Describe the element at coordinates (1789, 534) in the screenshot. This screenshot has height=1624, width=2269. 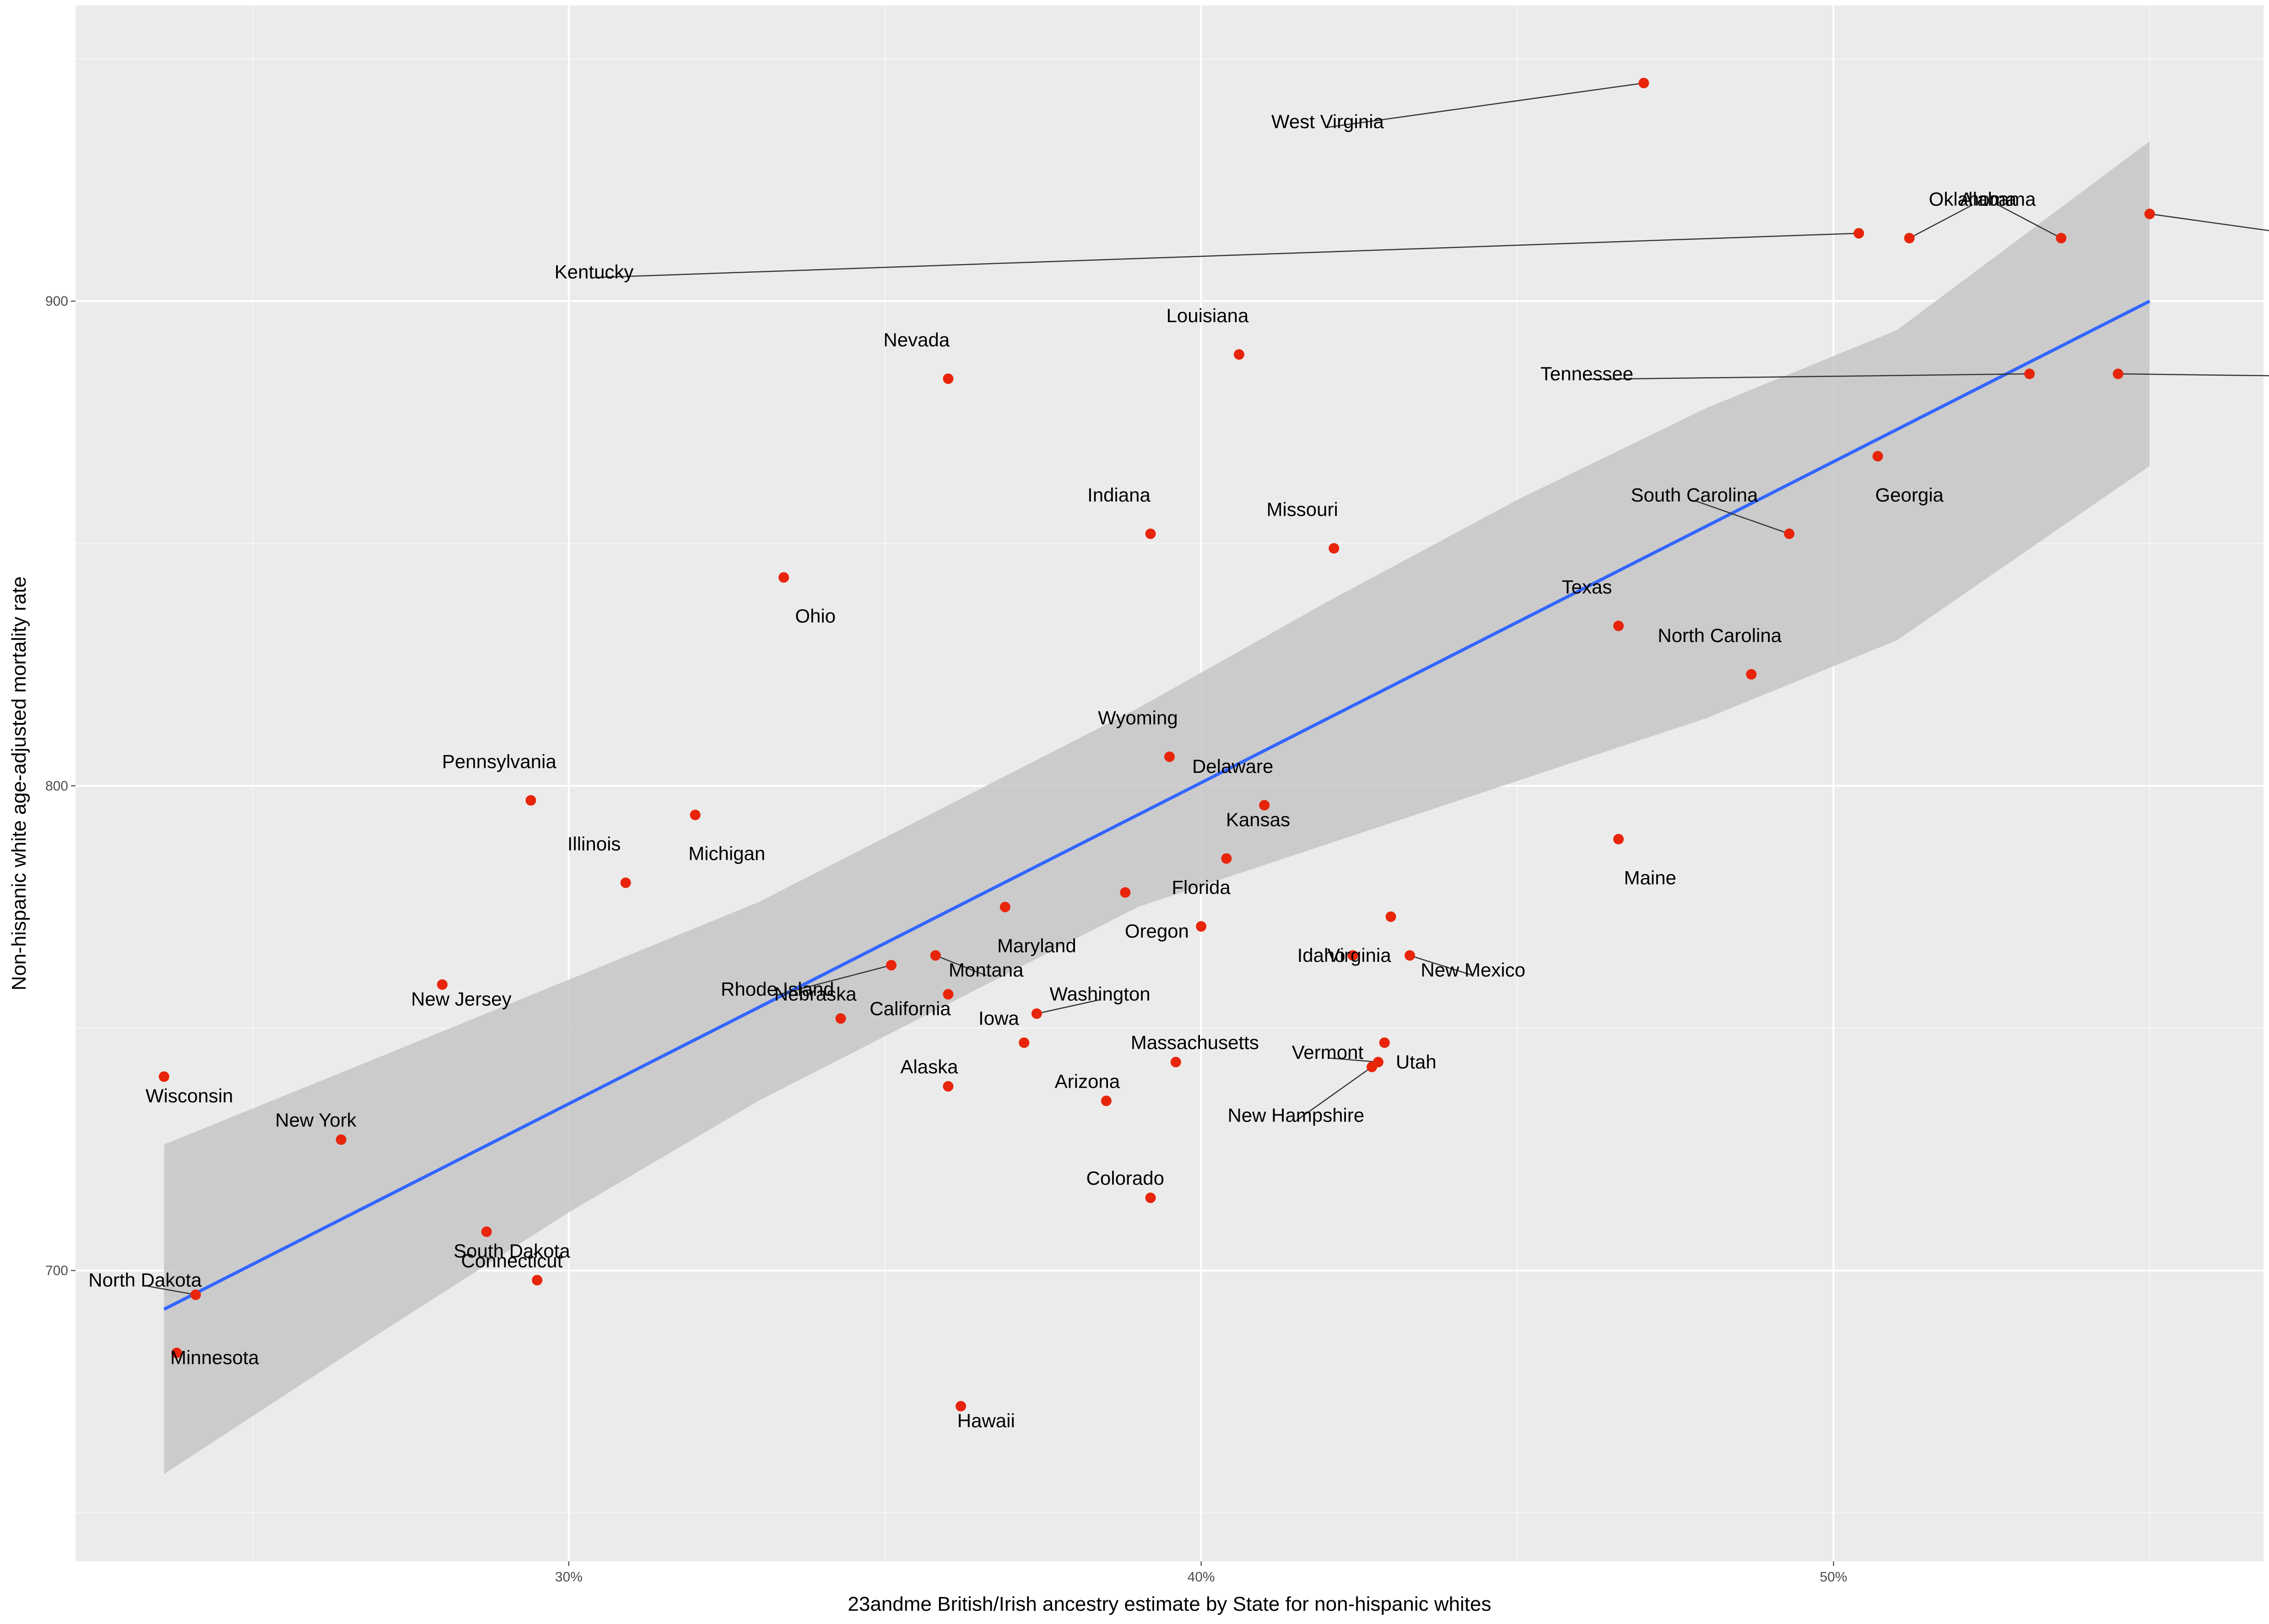
I see `point-south-carolina` at that location.